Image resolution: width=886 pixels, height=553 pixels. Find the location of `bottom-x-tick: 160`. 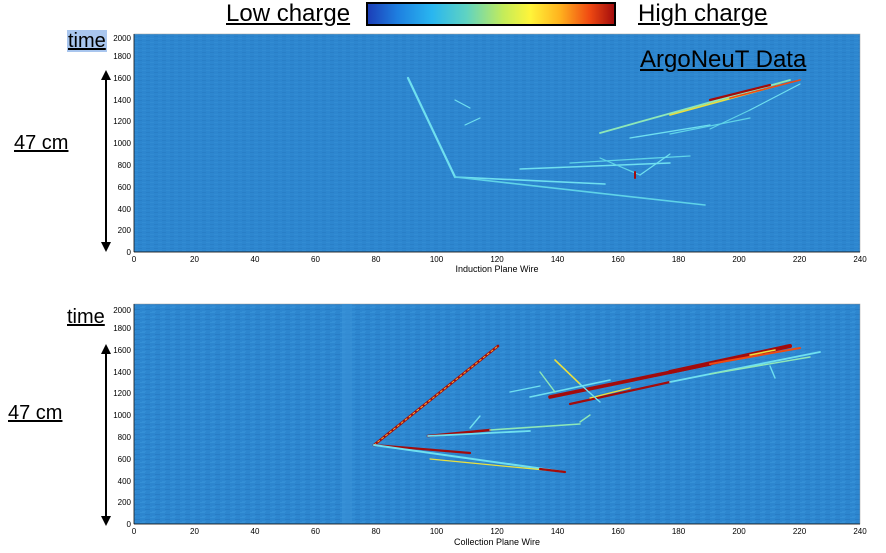

bottom-x-tick: 160 is located at coordinates (618, 531).